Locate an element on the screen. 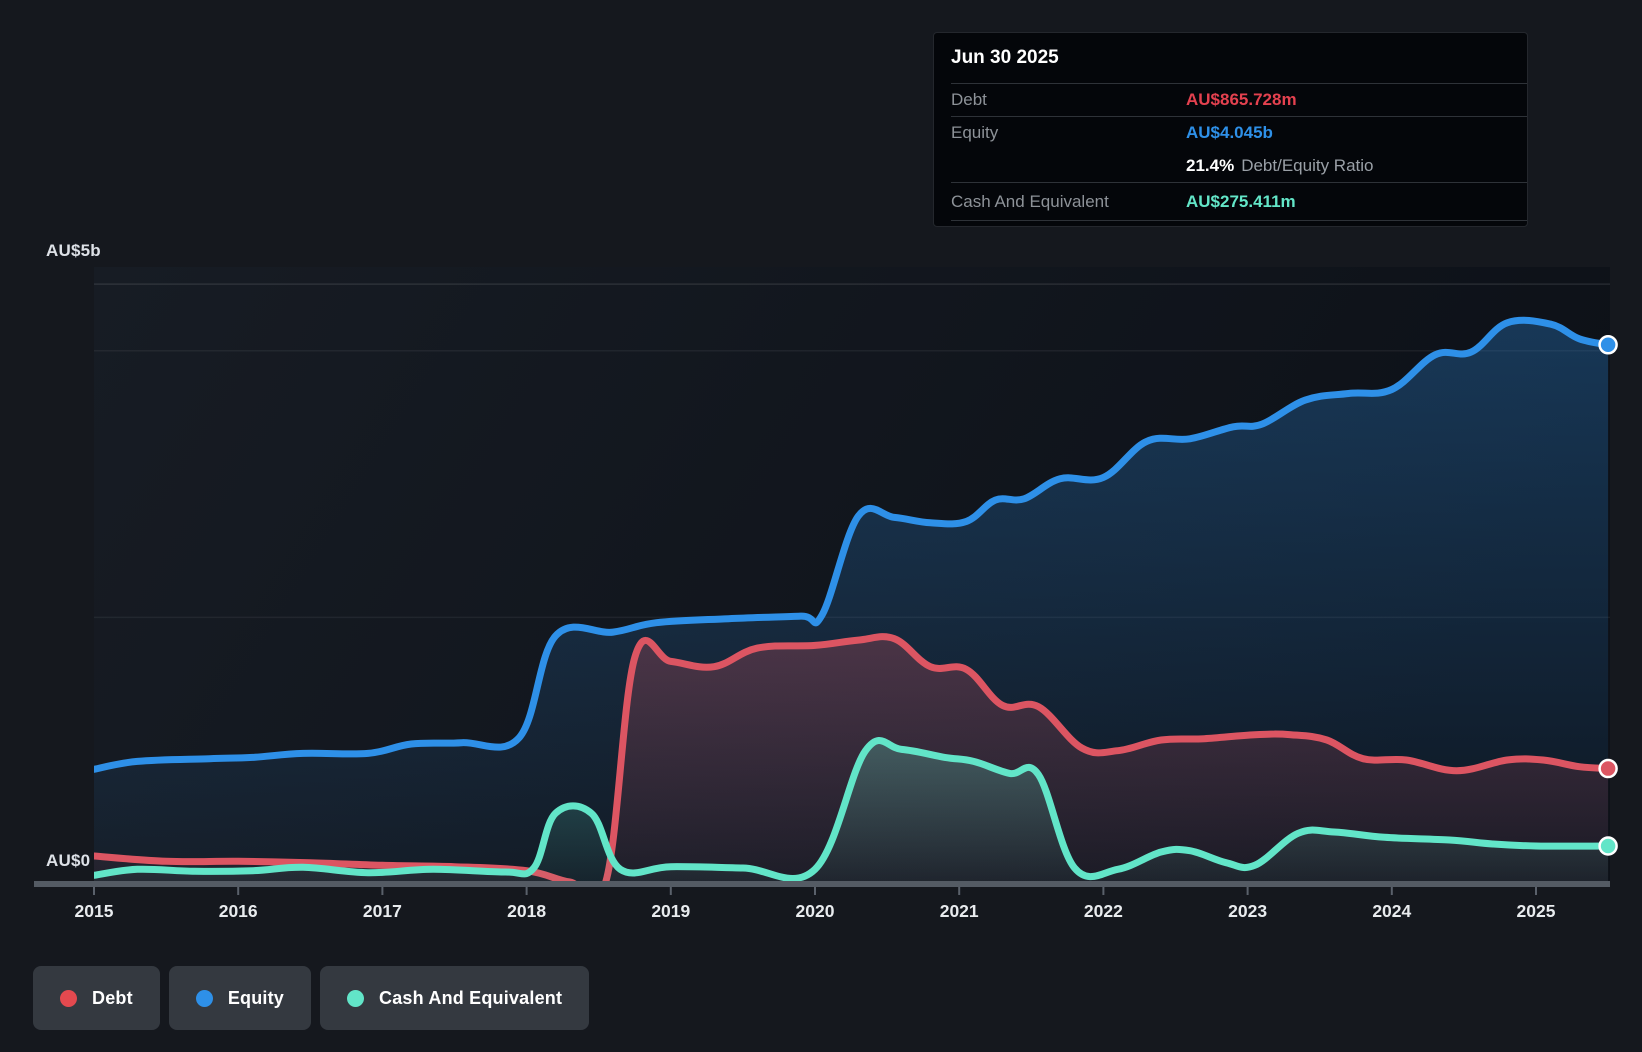  y-axis-label-top: AU$5b is located at coordinates (73, 250).